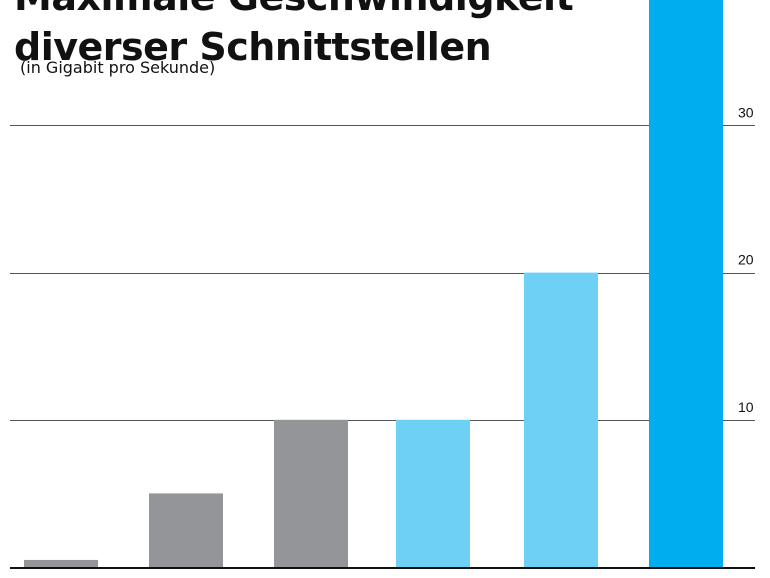 The width and height of the screenshot is (770, 578). What do you see at coordinates (253, 47) in the screenshot?
I see `chart-title-line-2: diverser Schnittstellen` at bounding box center [253, 47].